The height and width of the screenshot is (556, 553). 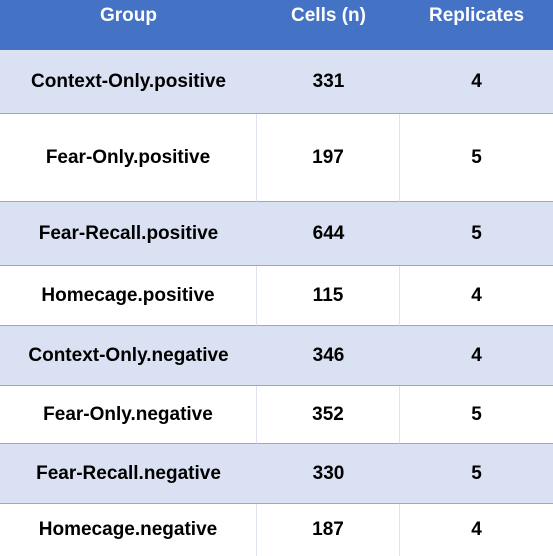 What do you see at coordinates (476, 356) in the screenshot?
I see `row-5-replicates: 4` at bounding box center [476, 356].